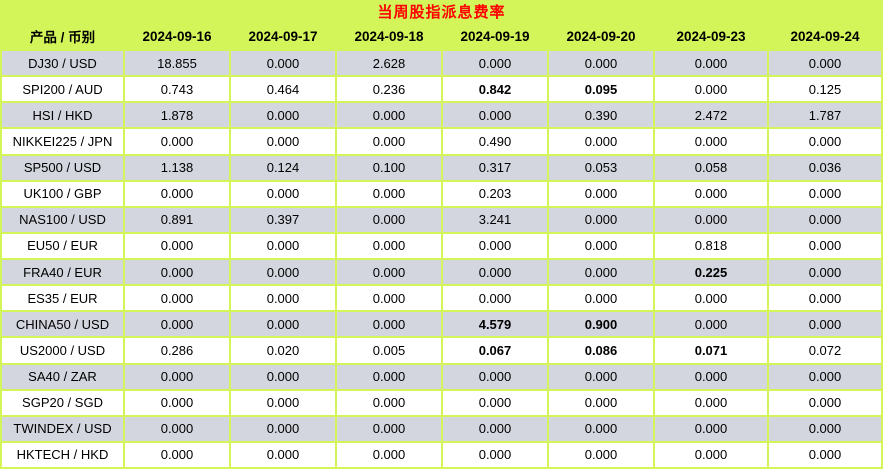 This screenshot has width=883, height=469. What do you see at coordinates (62, 37) in the screenshot?
I see `corner-header: 产品 / 币别` at bounding box center [62, 37].